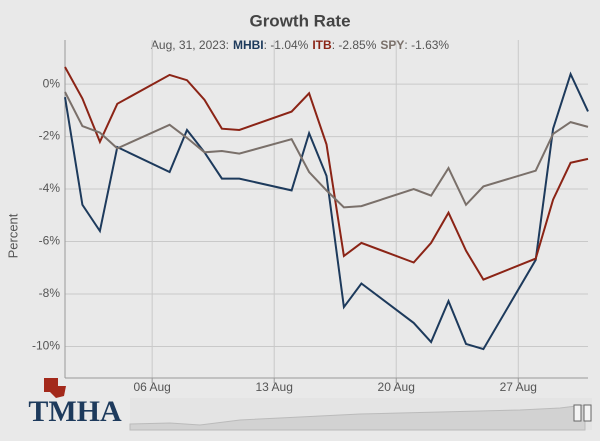  Describe the element at coordinates (52, 83) in the screenshot. I see `y-tick-label: 0%` at that location.